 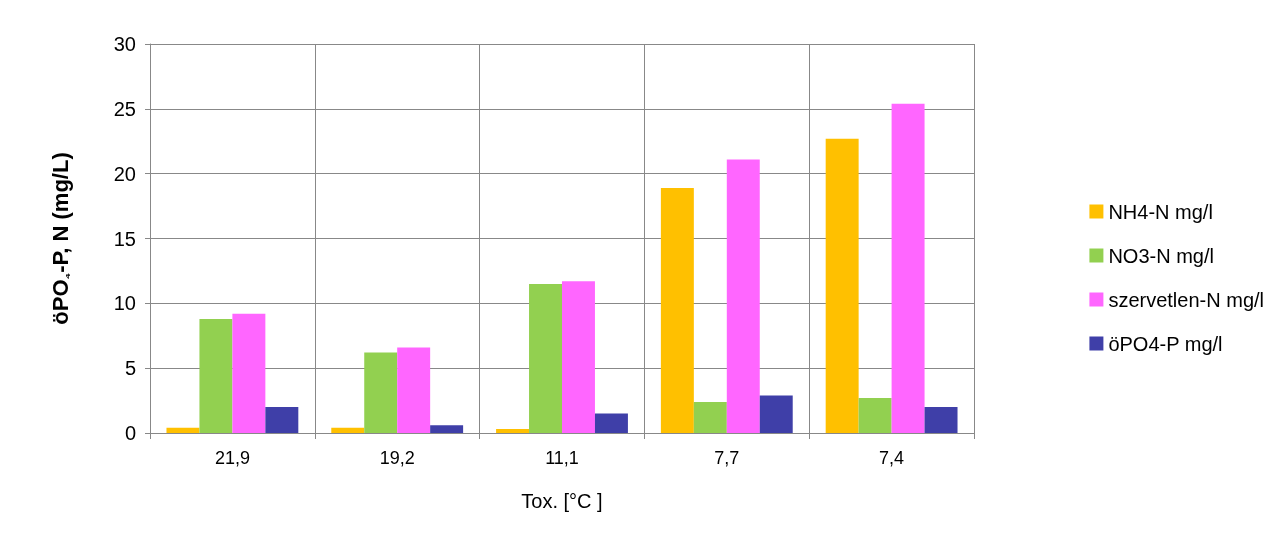 I want to click on y-tick-label: 10, so click(x=124, y=303).